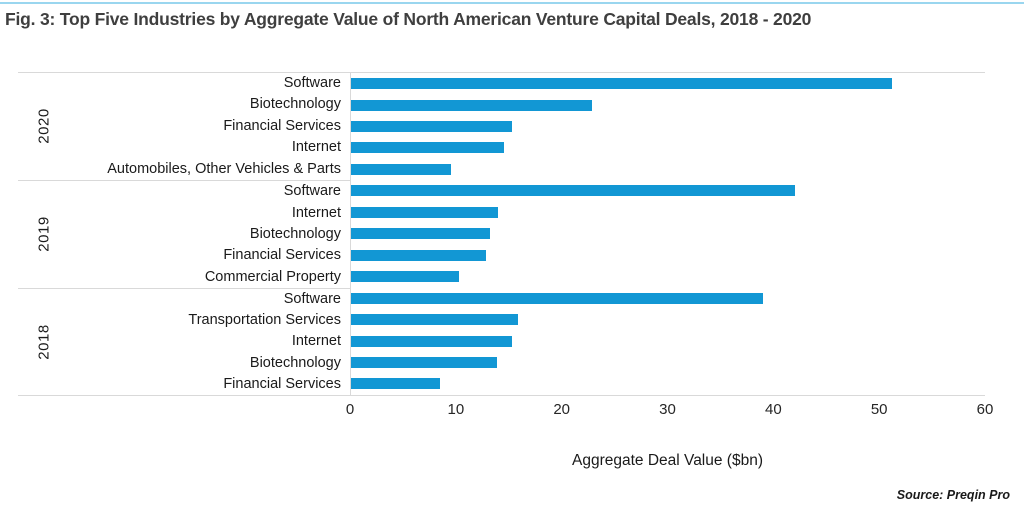 The width and height of the screenshot is (1024, 512). What do you see at coordinates (953, 495) in the screenshot?
I see `source-credit: Source: Preqin Pro` at bounding box center [953, 495].